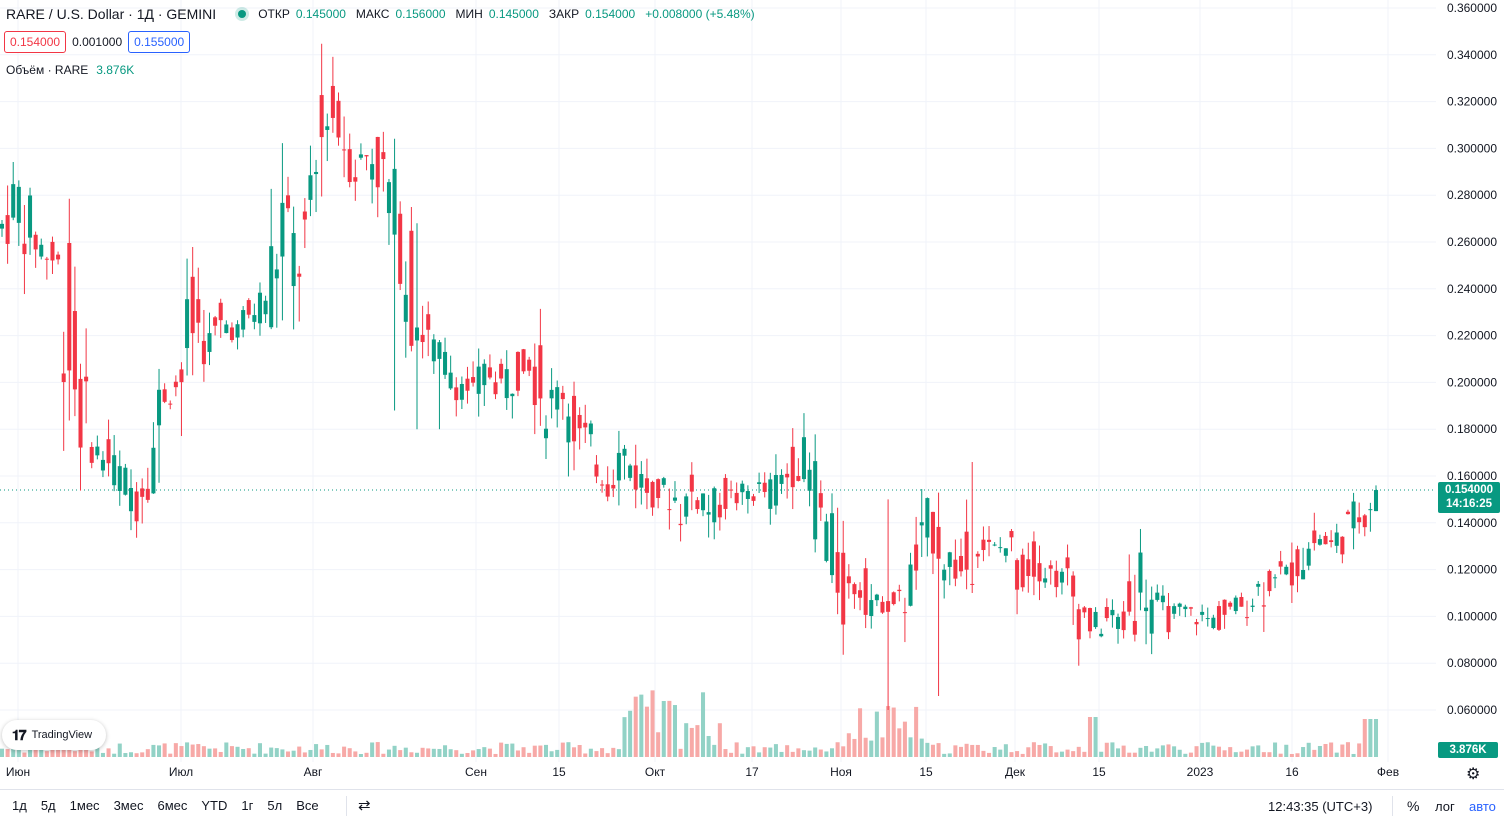  Describe the element at coordinates (84, 805) in the screenshot. I see `range-1m: 1мес` at that location.